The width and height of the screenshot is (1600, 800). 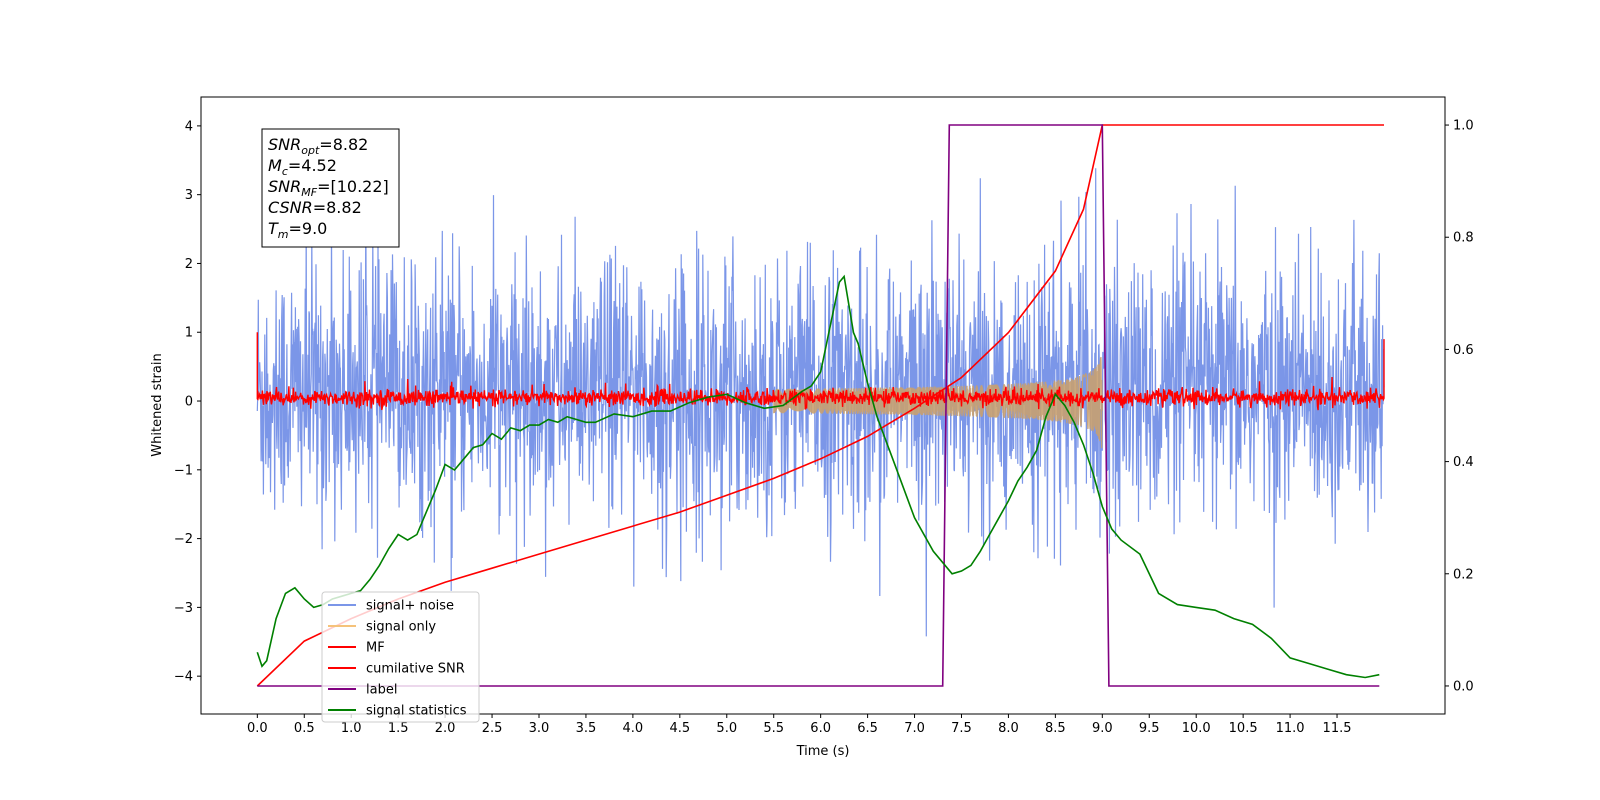 I want to click on x-tick-label: 3.0, so click(x=539, y=728).